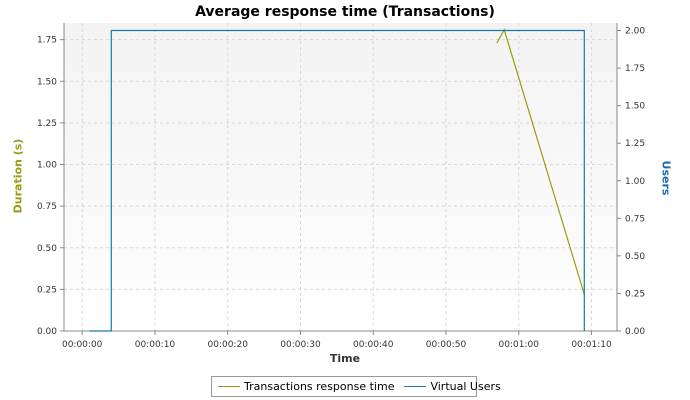 The width and height of the screenshot is (690, 400). Describe the element at coordinates (591, 345) in the screenshot. I see `x-tick-label: 00:01:10` at that location.